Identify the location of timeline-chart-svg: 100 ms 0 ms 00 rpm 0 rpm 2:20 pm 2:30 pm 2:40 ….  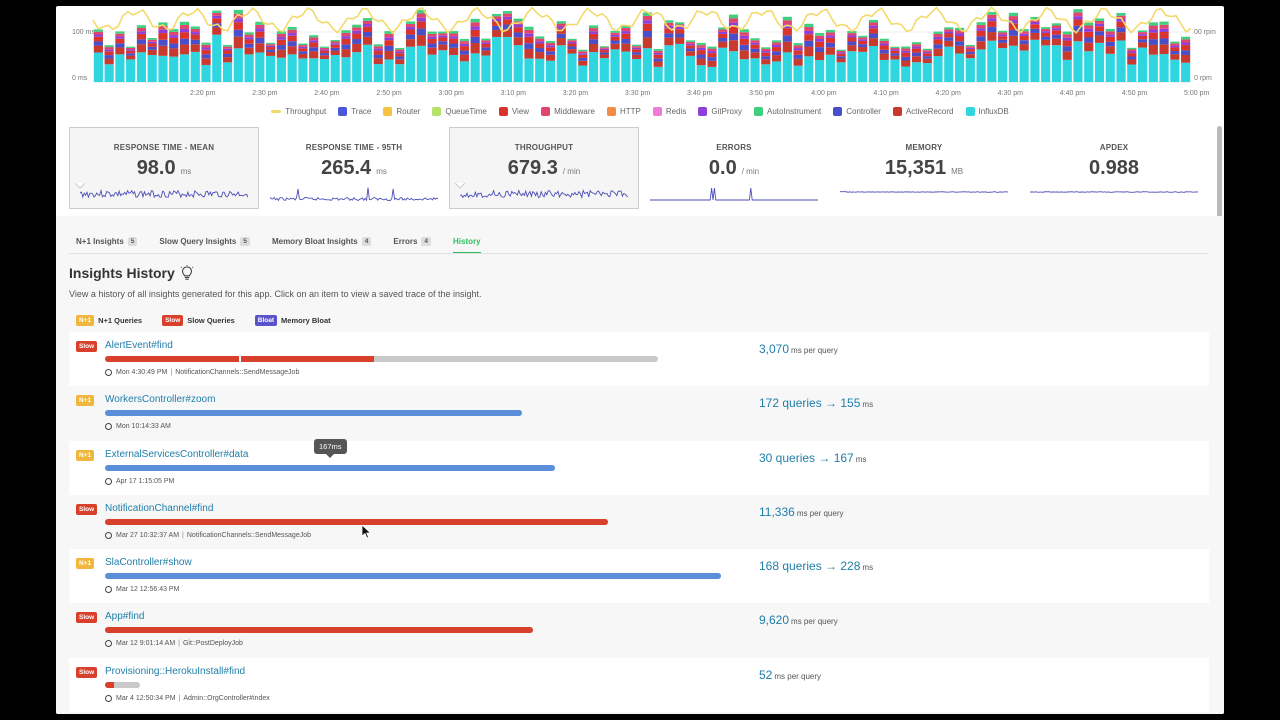
(640, 55).